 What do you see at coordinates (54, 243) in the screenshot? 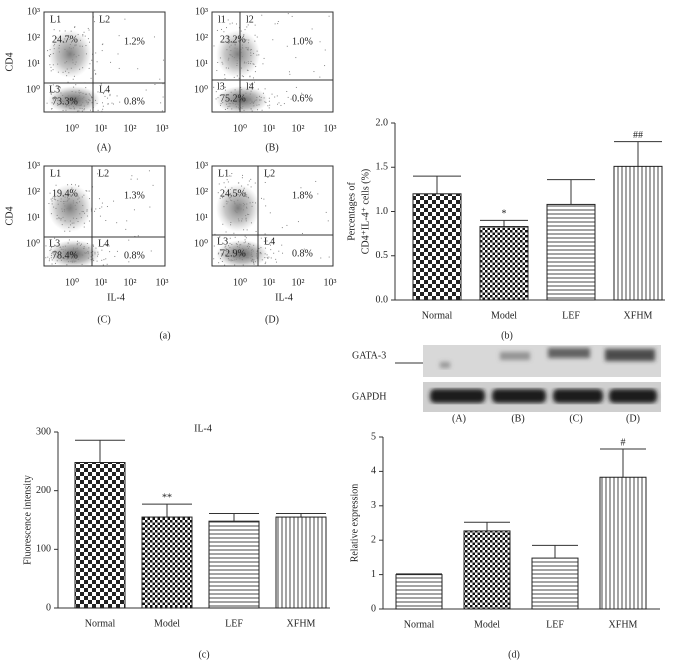
I see `quadrant-label: L3` at bounding box center [54, 243].